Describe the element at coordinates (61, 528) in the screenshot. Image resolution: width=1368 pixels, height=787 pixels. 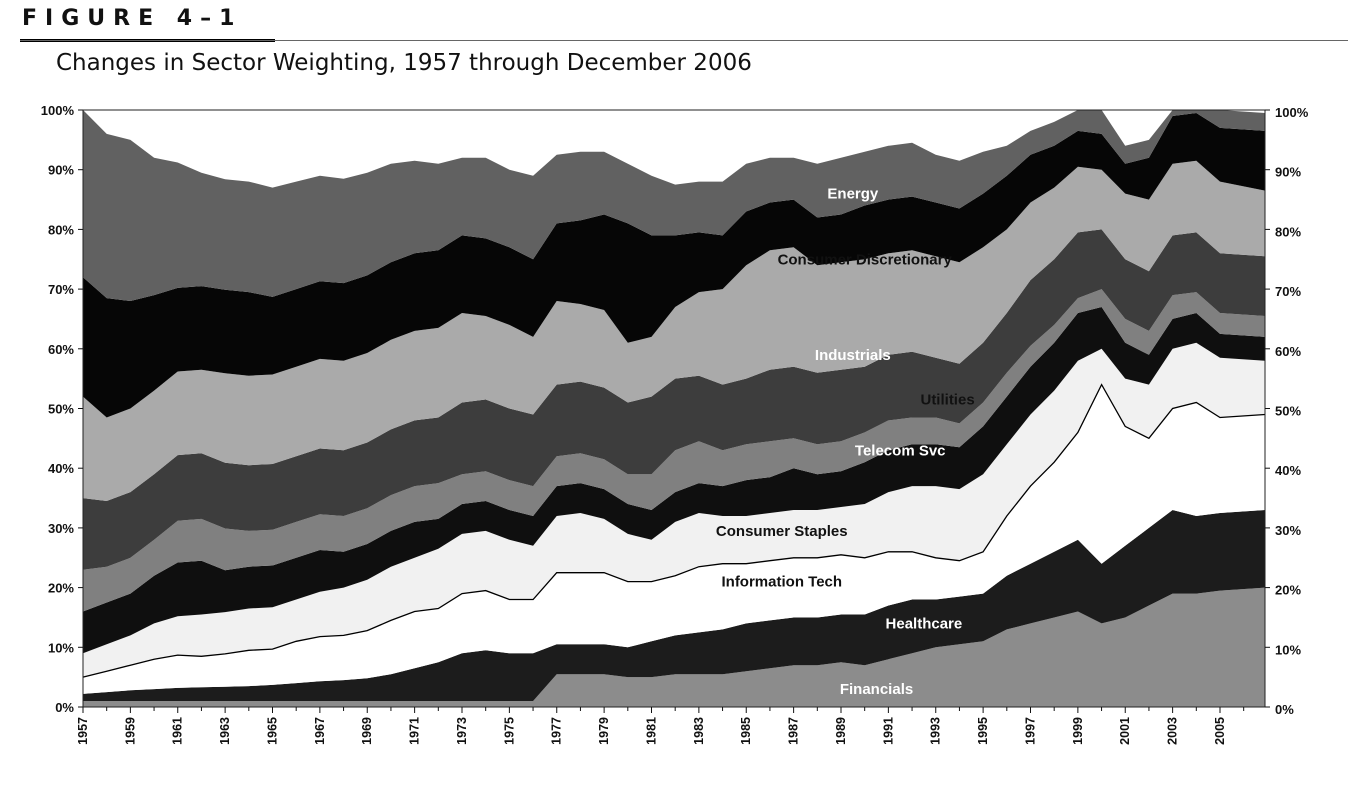
I see `ytick-left-label: 30%` at that location.